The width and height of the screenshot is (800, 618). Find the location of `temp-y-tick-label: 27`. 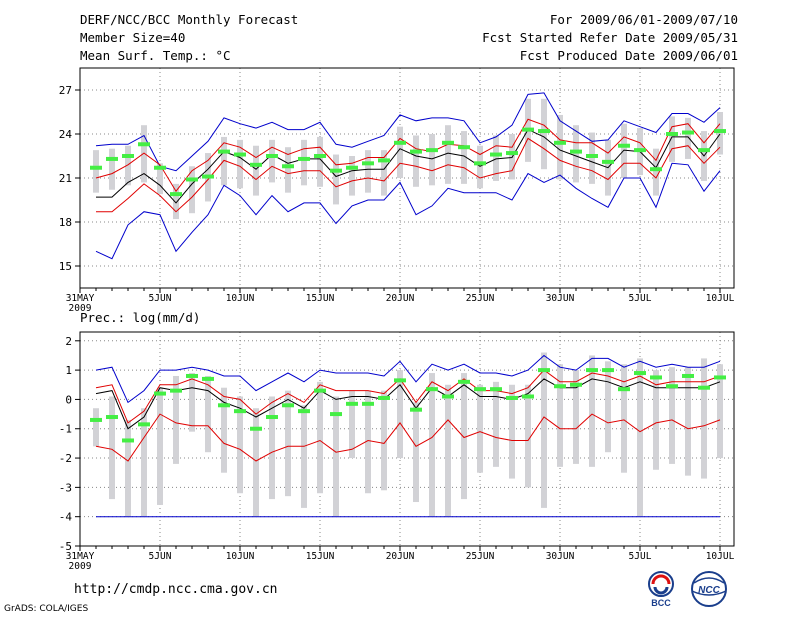

temp-y-tick-label: 27 is located at coordinates (65, 90).